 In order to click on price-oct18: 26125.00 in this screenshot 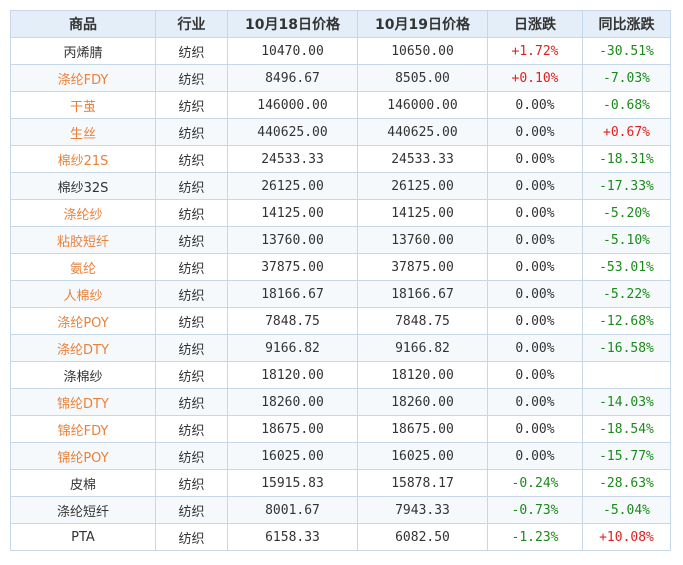, I will do `click(292, 186)`.